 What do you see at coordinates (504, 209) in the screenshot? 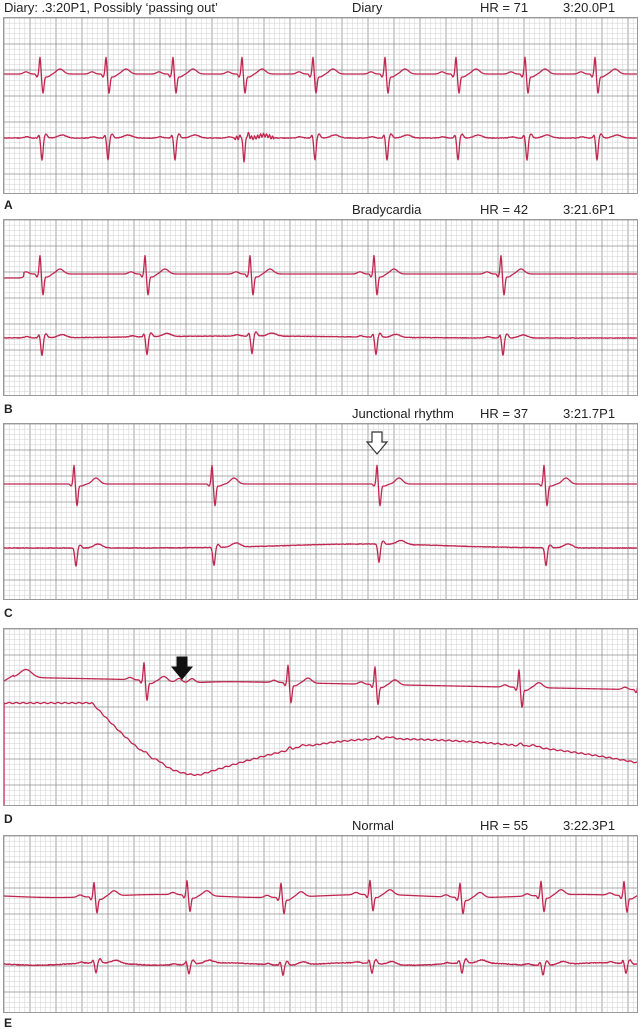
I see `hr-label-b: HR = 42` at bounding box center [504, 209].